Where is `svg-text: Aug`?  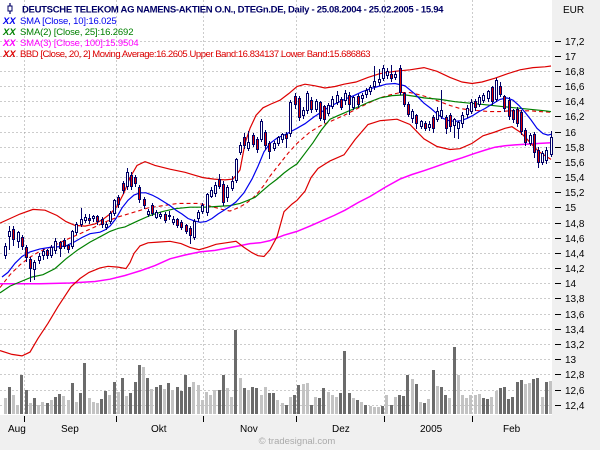
svg-text: Aug is located at coordinates (17, 429).